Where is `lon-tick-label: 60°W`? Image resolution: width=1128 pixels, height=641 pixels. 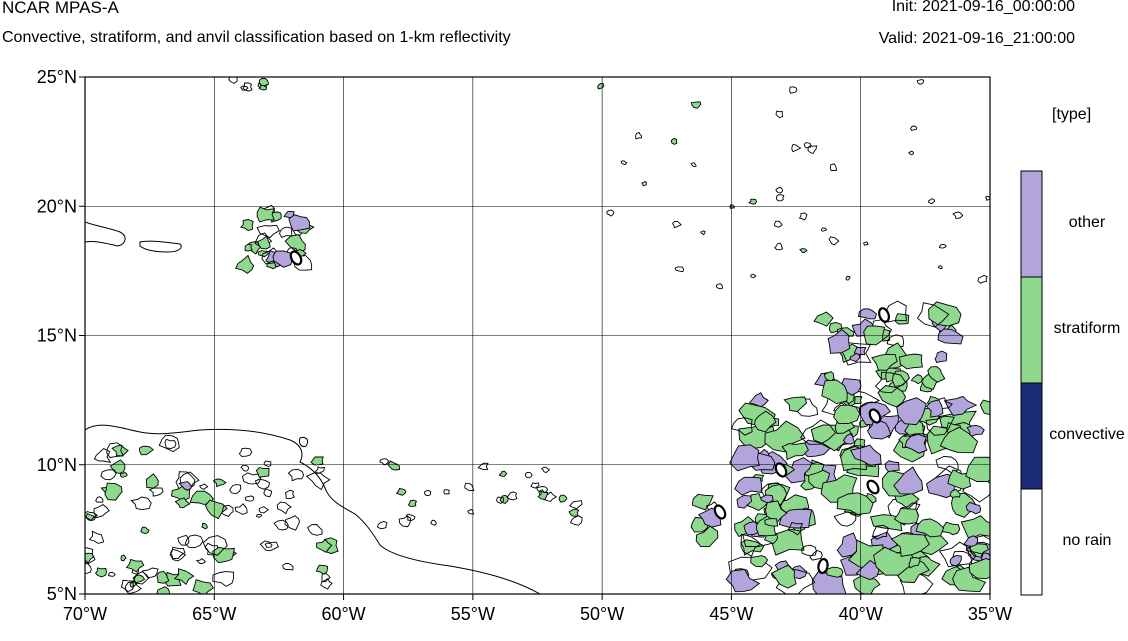
lon-tick-label: 60°W is located at coordinates (343, 614).